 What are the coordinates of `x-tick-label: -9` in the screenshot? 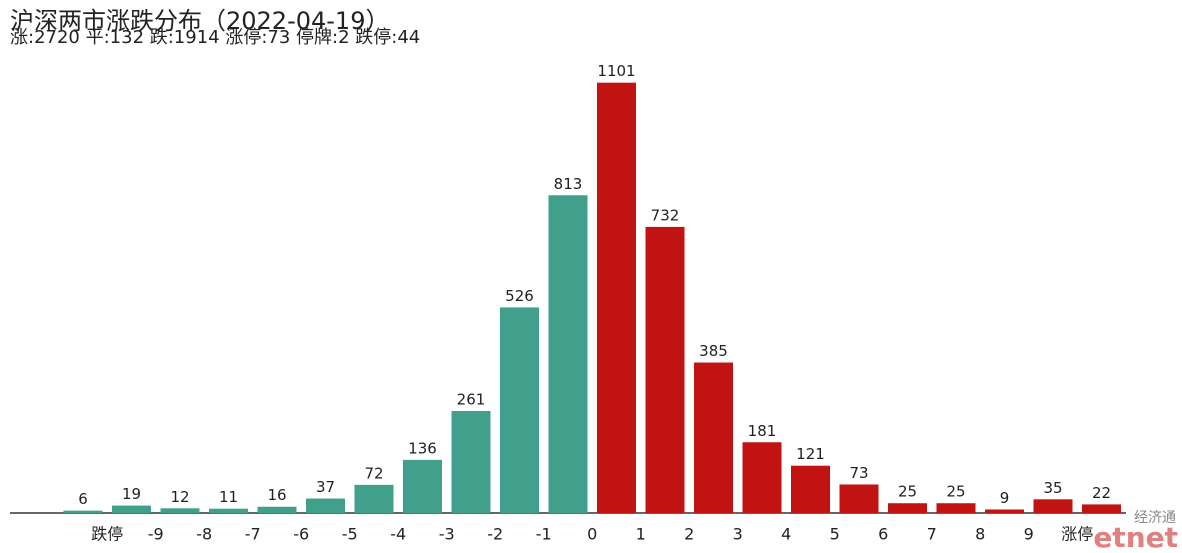 It's located at (156, 534).